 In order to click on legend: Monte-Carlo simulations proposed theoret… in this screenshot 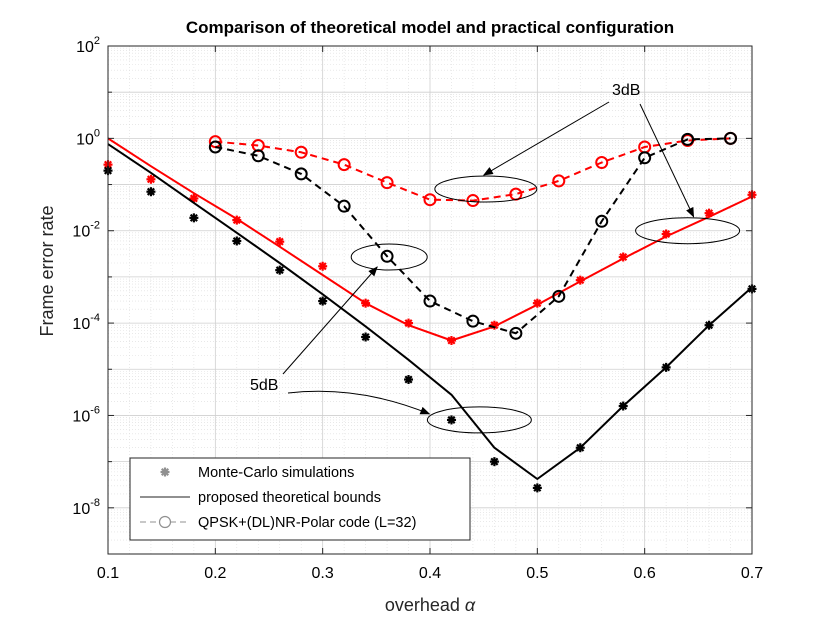, I will do `click(300, 499)`.